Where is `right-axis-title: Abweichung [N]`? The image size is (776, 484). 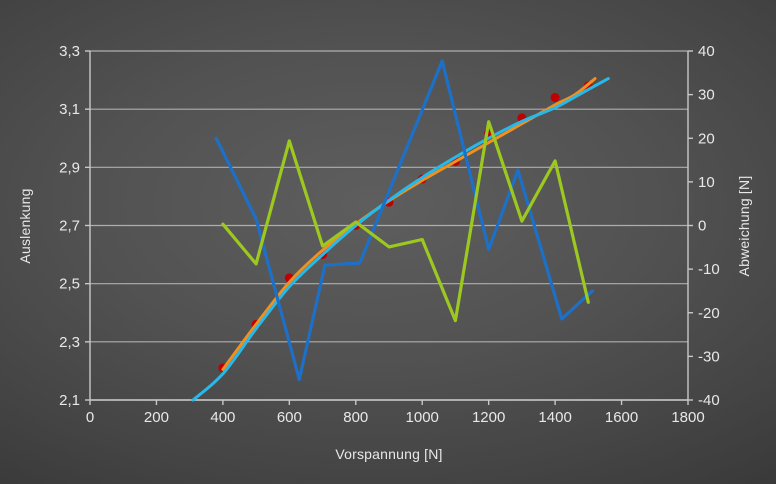 right-axis-title: Abweichung [N] is located at coordinates (744, 226).